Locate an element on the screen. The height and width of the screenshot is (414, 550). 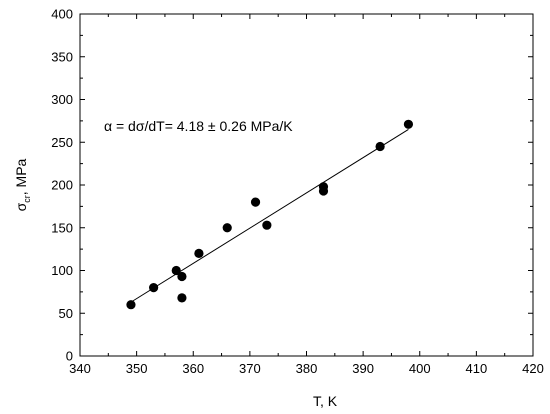
y-tick-label: 50 is located at coordinates (66, 313).